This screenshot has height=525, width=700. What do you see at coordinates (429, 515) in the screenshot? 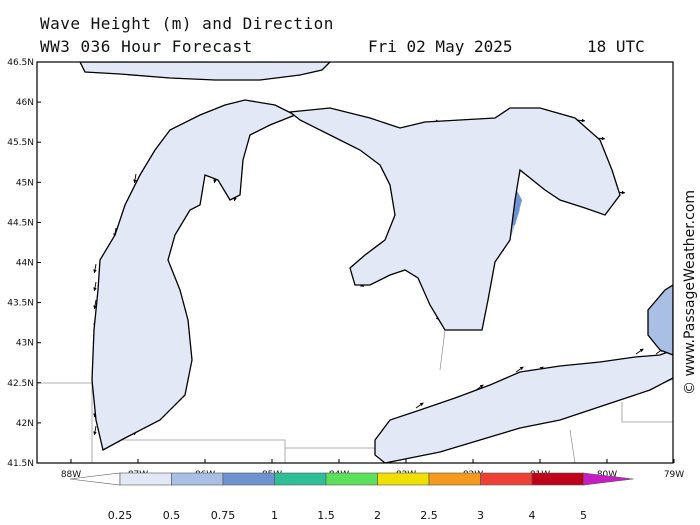
I see `colorbar-label: 2.5` at bounding box center [429, 515].